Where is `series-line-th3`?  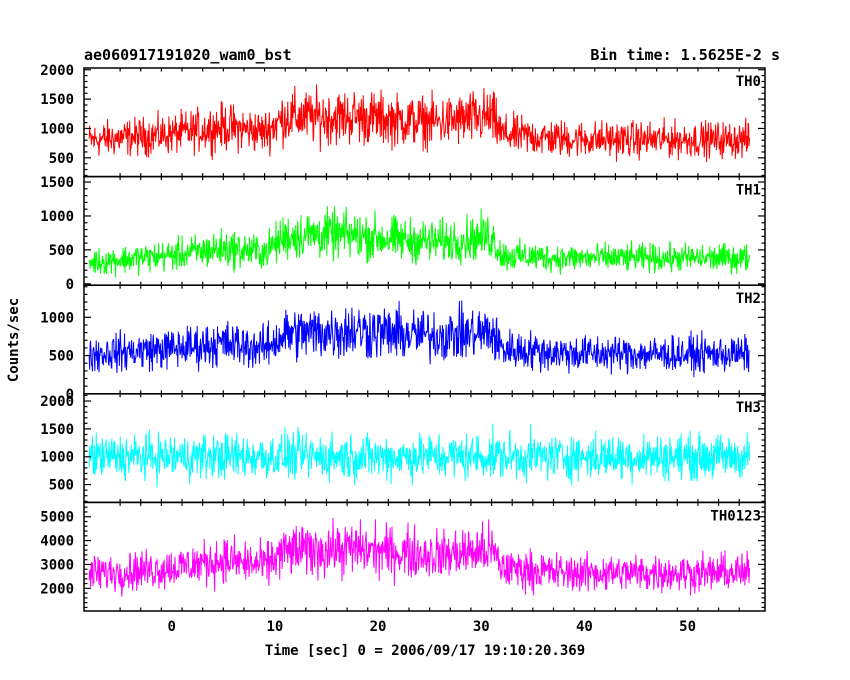
series-line-th3 is located at coordinates (419, 455).